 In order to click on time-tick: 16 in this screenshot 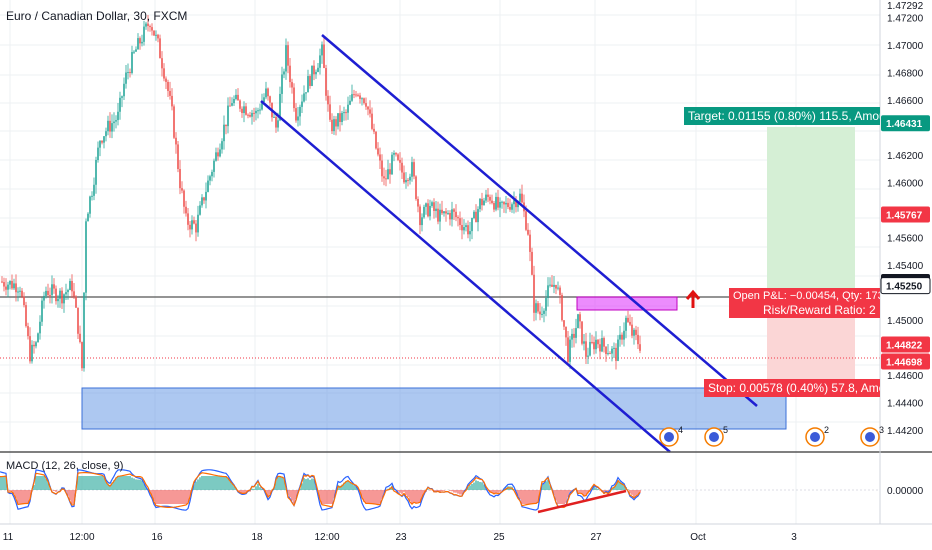, I will do `click(157, 537)`.